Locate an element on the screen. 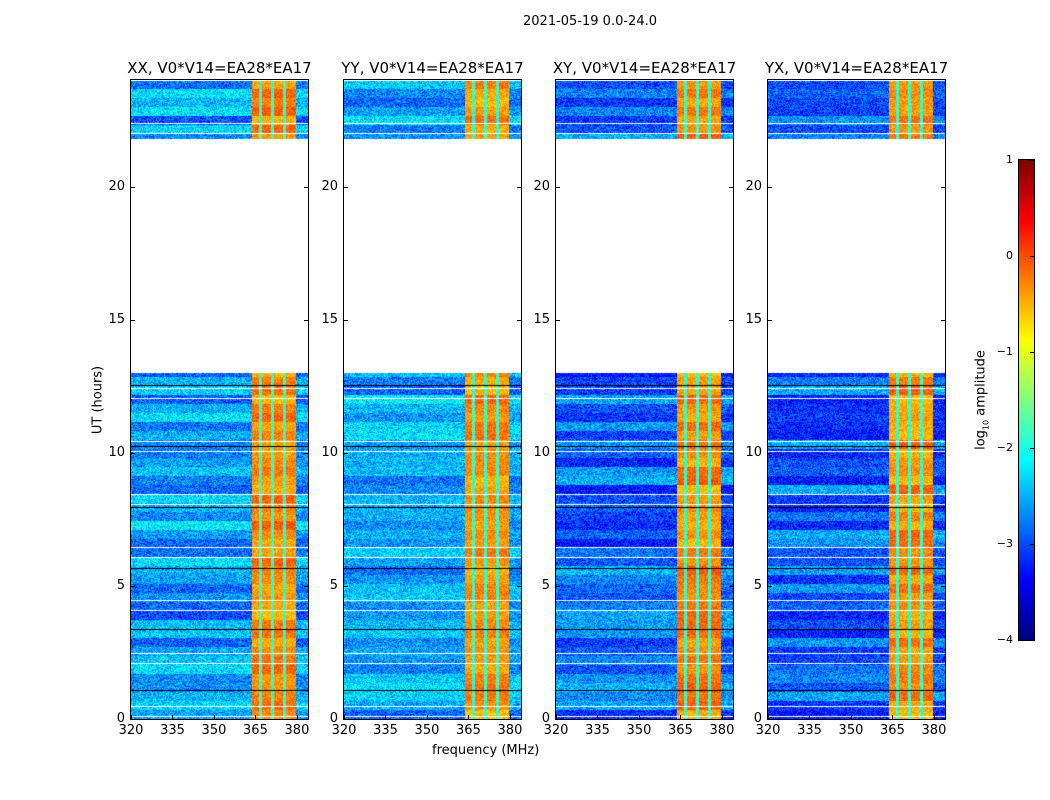 The height and width of the screenshot is (800, 1050). colorbar-label: log10 amplitude is located at coordinates (982, 400).